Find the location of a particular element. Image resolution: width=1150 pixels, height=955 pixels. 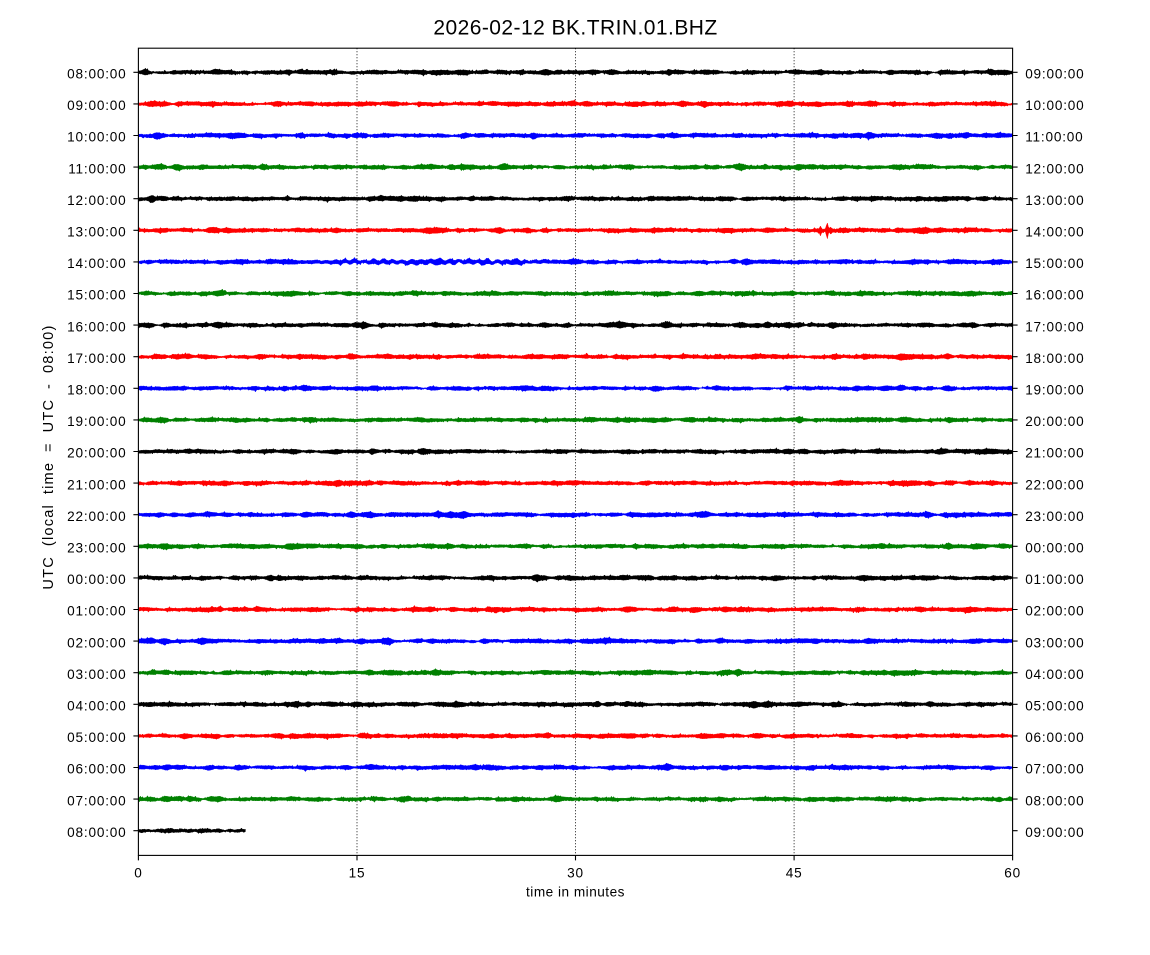

svg-text: time in minutes is located at coordinates (575, 892).